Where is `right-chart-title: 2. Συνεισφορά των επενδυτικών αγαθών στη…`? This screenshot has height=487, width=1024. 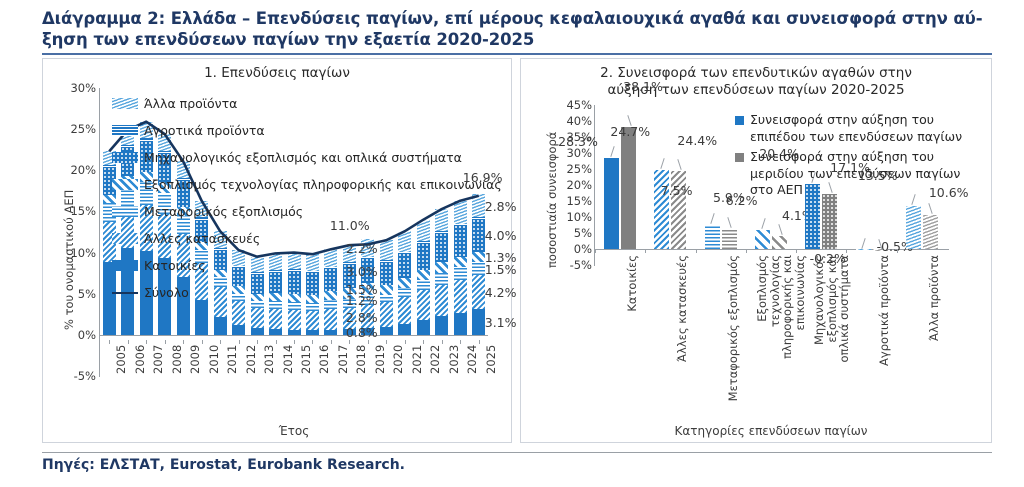
right-chart-title: 2. Συνεισφορά των επενδυτικών αγαθών στη… is located at coordinates (756, 82).